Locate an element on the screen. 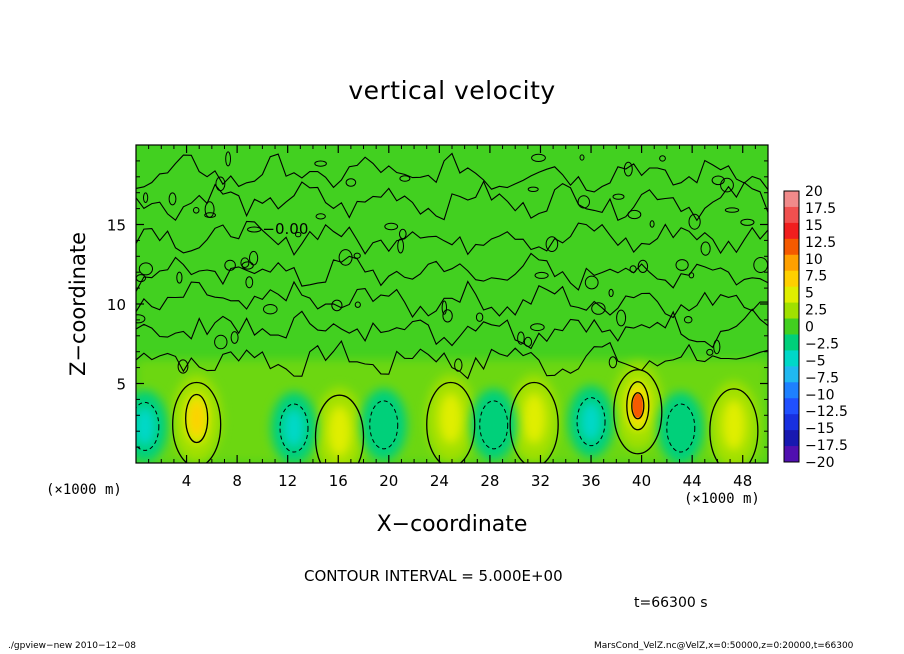 This screenshot has height=654, width=904. contour-label: −0.00 is located at coordinates (285, 229).